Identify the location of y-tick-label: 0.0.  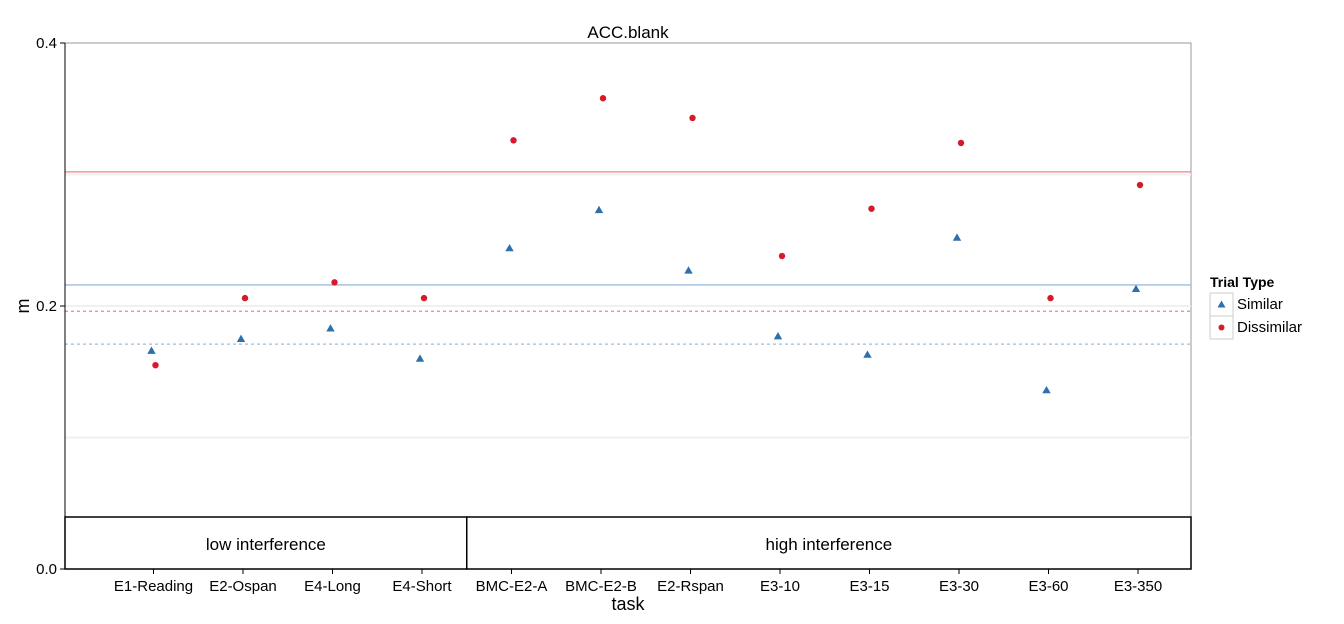
(46, 569).